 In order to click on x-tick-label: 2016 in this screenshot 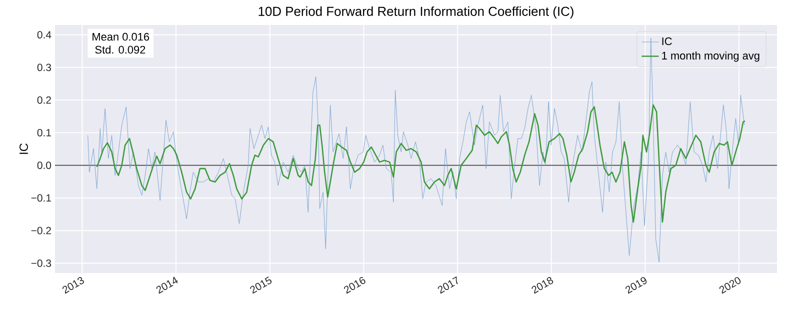, I will do `click(355, 285)`.